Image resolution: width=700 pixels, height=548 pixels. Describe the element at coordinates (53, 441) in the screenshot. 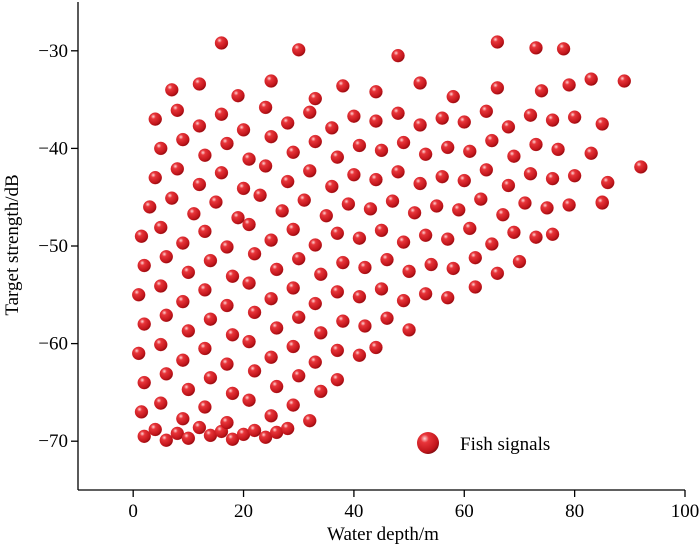

I see `y-tick-label: −70` at that location.